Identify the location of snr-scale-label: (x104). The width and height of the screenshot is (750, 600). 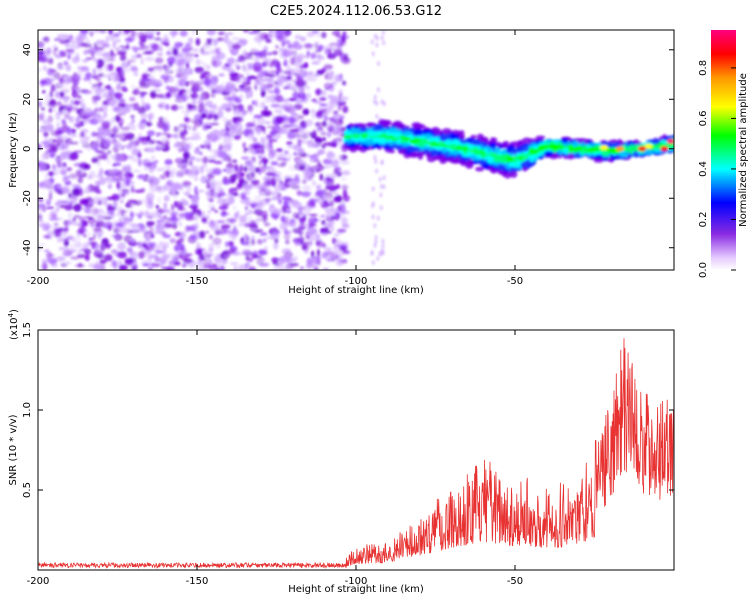
(13, 324).